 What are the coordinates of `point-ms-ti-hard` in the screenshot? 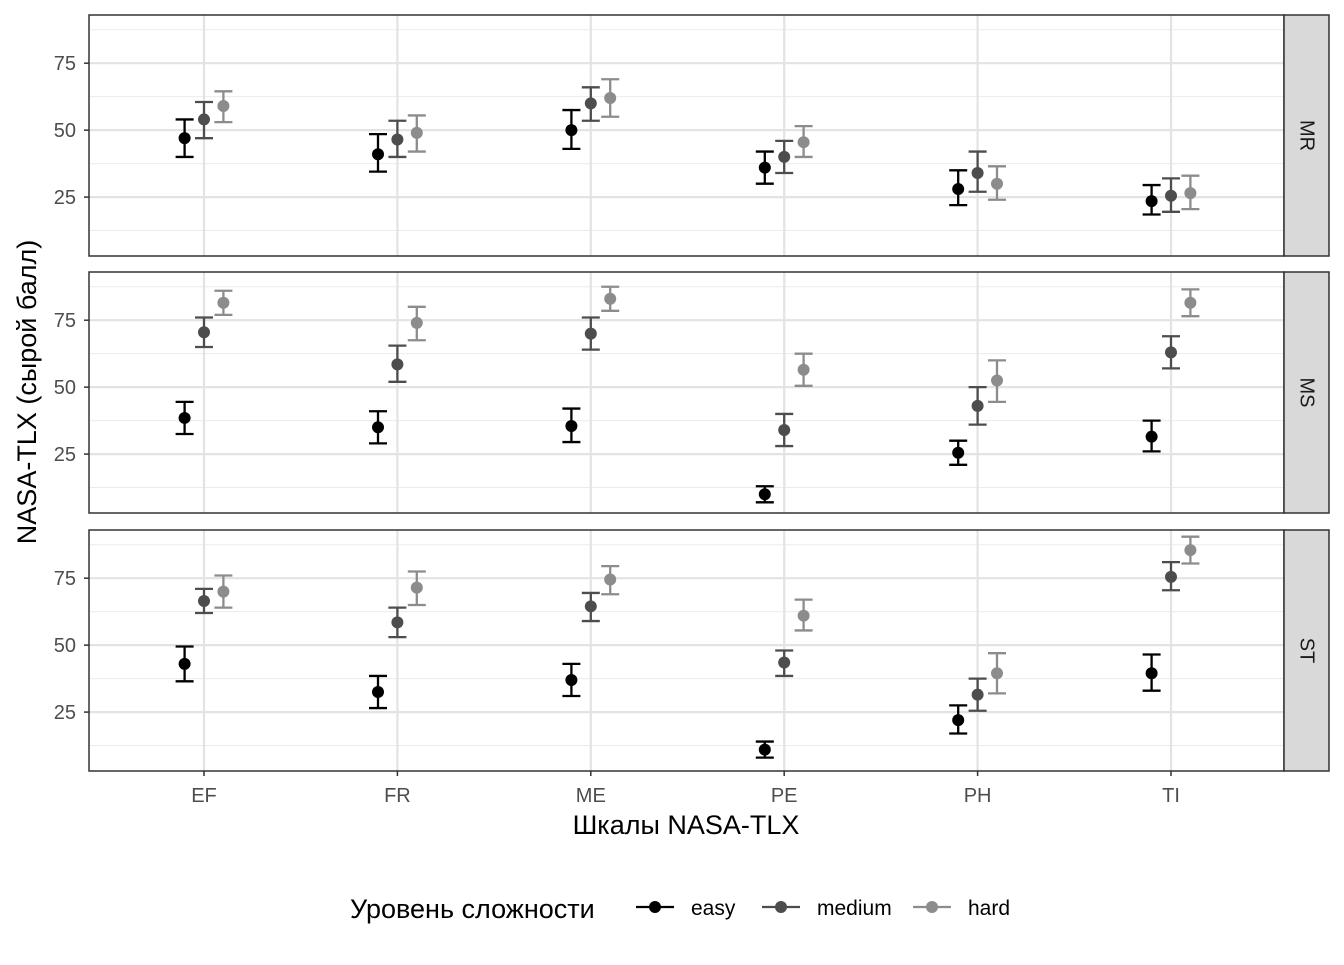 It's located at (1190, 302).